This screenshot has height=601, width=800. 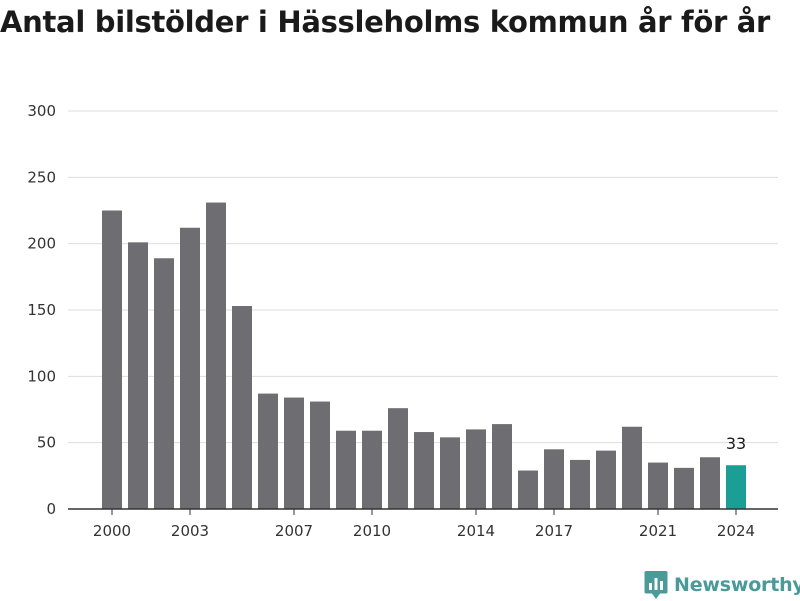 What do you see at coordinates (268, 451) in the screenshot?
I see `bar-2006` at bounding box center [268, 451].